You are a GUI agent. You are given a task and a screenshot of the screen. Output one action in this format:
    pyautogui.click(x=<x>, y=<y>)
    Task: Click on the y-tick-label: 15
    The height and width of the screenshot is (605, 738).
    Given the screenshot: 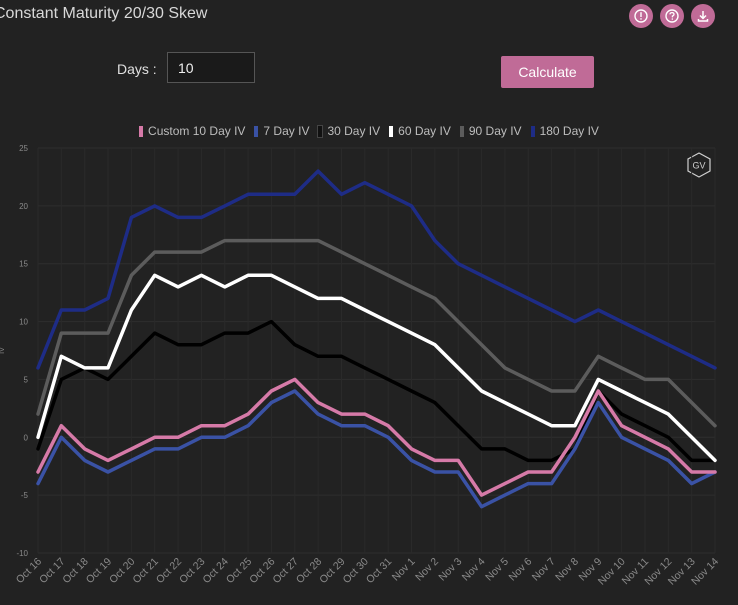 What is the action you would take?
    pyautogui.click(x=23, y=264)
    